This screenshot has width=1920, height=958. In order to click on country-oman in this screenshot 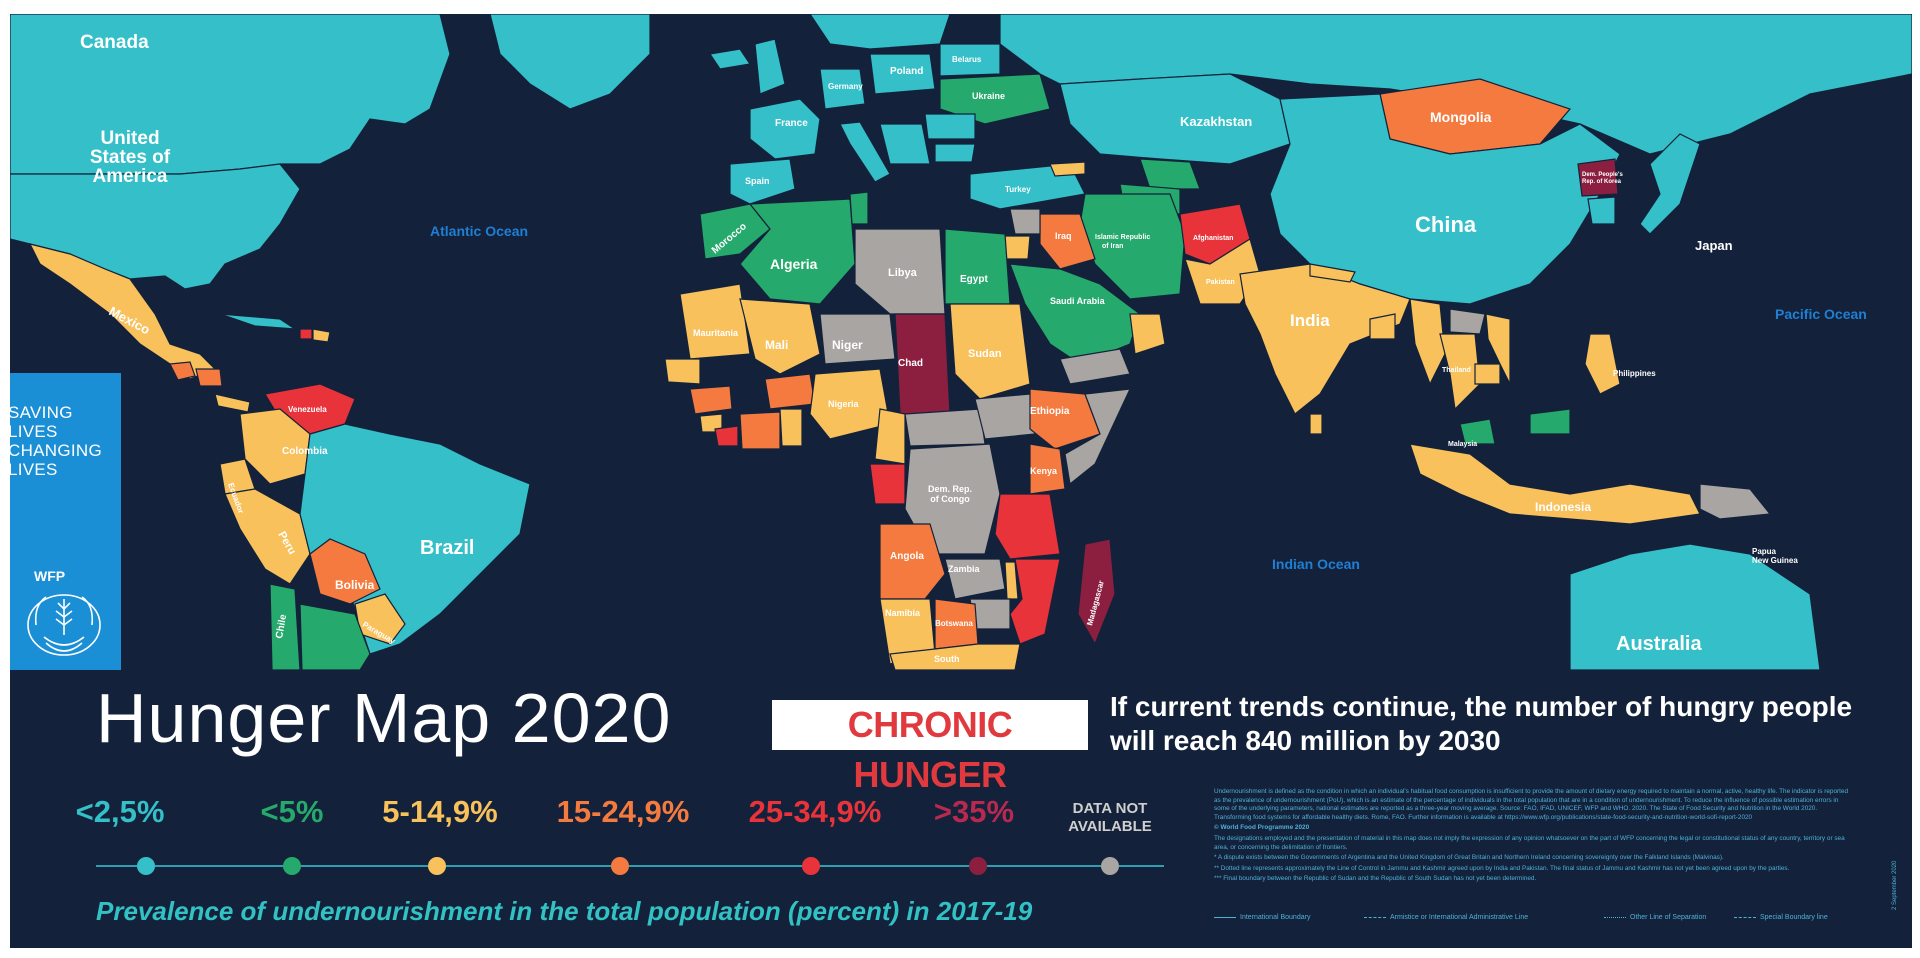, I will do `click(1147, 334)`.